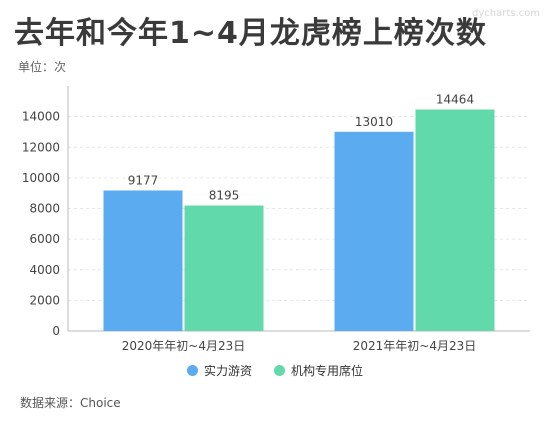 The image size is (550, 429). Describe the element at coordinates (44, 209) in the screenshot. I see `y-tick-label: 8000` at that location.